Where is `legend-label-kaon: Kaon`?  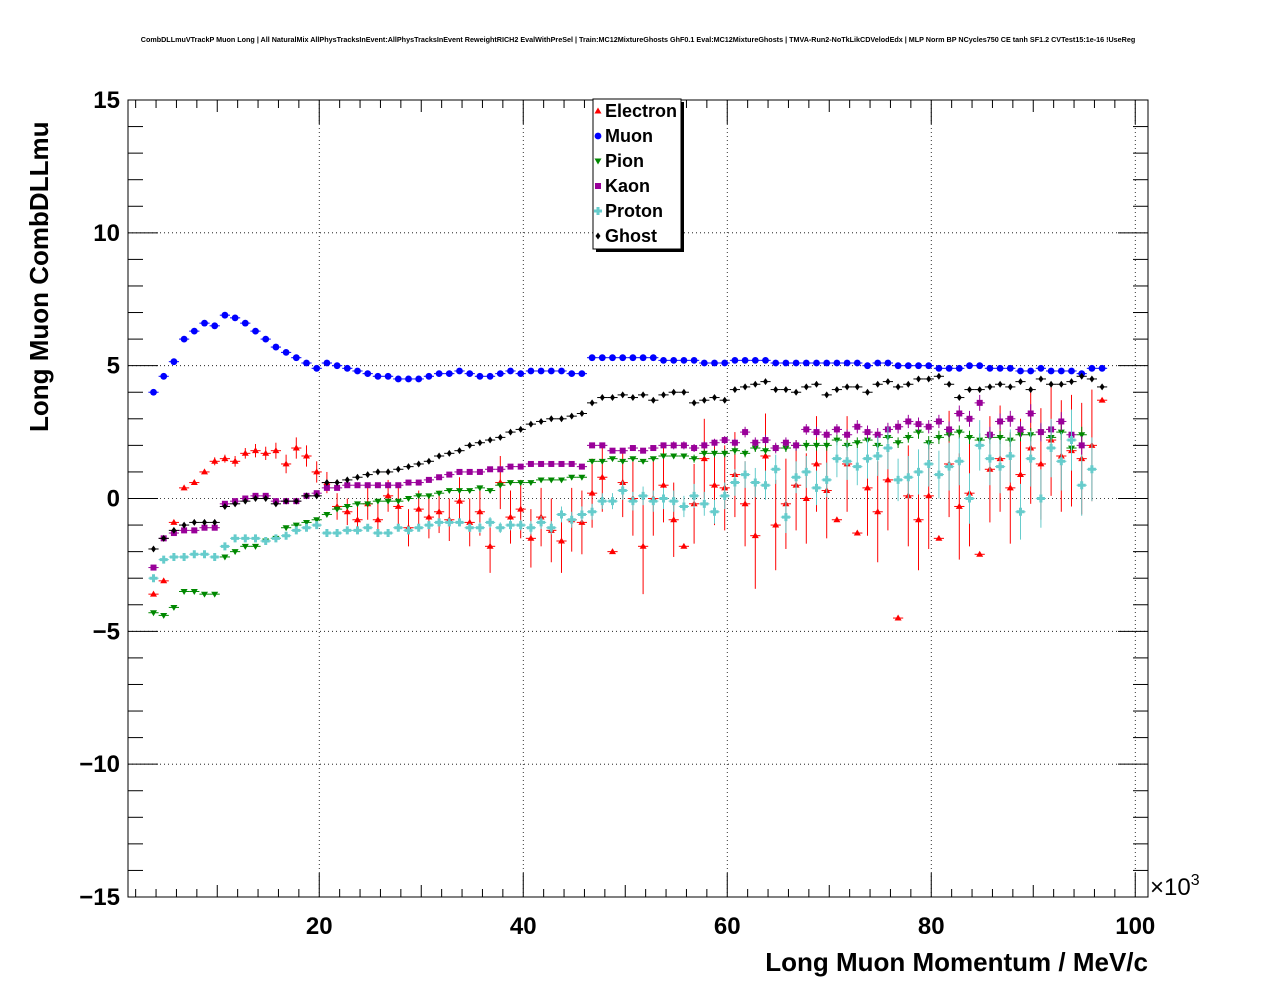
legend-label-kaon: Kaon is located at coordinates (627, 186).